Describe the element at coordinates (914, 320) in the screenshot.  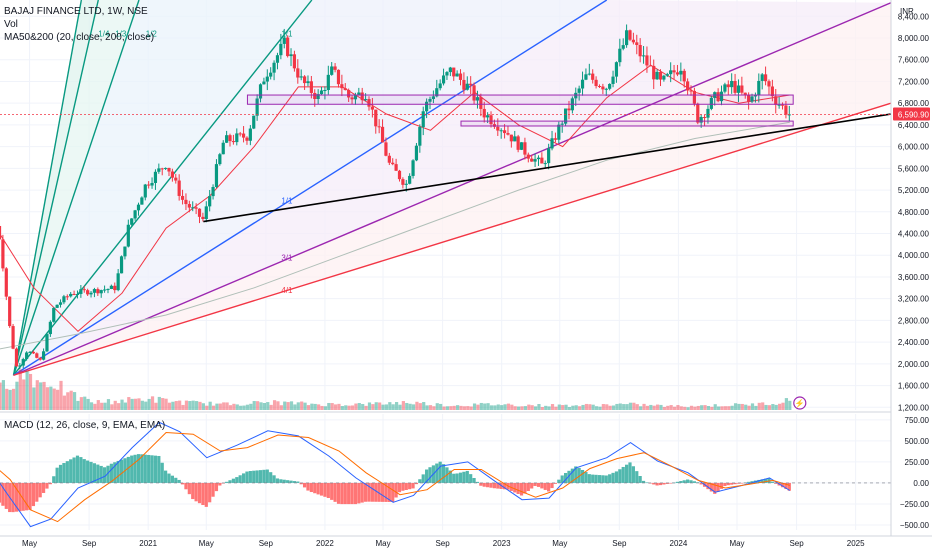
I see `price-tick-label: 2,800.00` at that location.